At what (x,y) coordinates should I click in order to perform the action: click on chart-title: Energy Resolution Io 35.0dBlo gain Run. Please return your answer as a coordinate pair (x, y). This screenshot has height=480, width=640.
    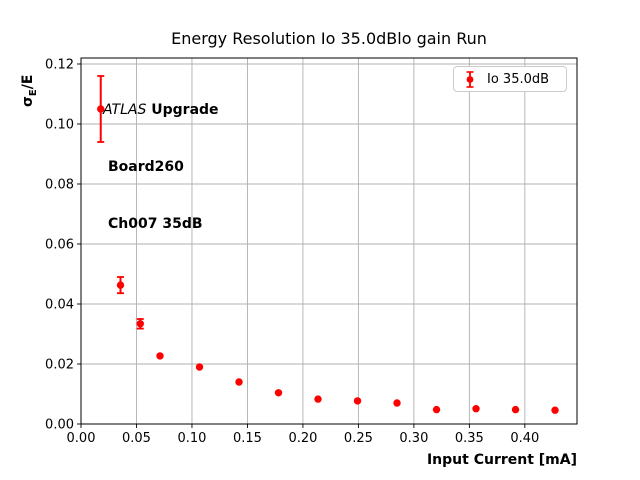
    Looking at the image, I should click on (329, 38).